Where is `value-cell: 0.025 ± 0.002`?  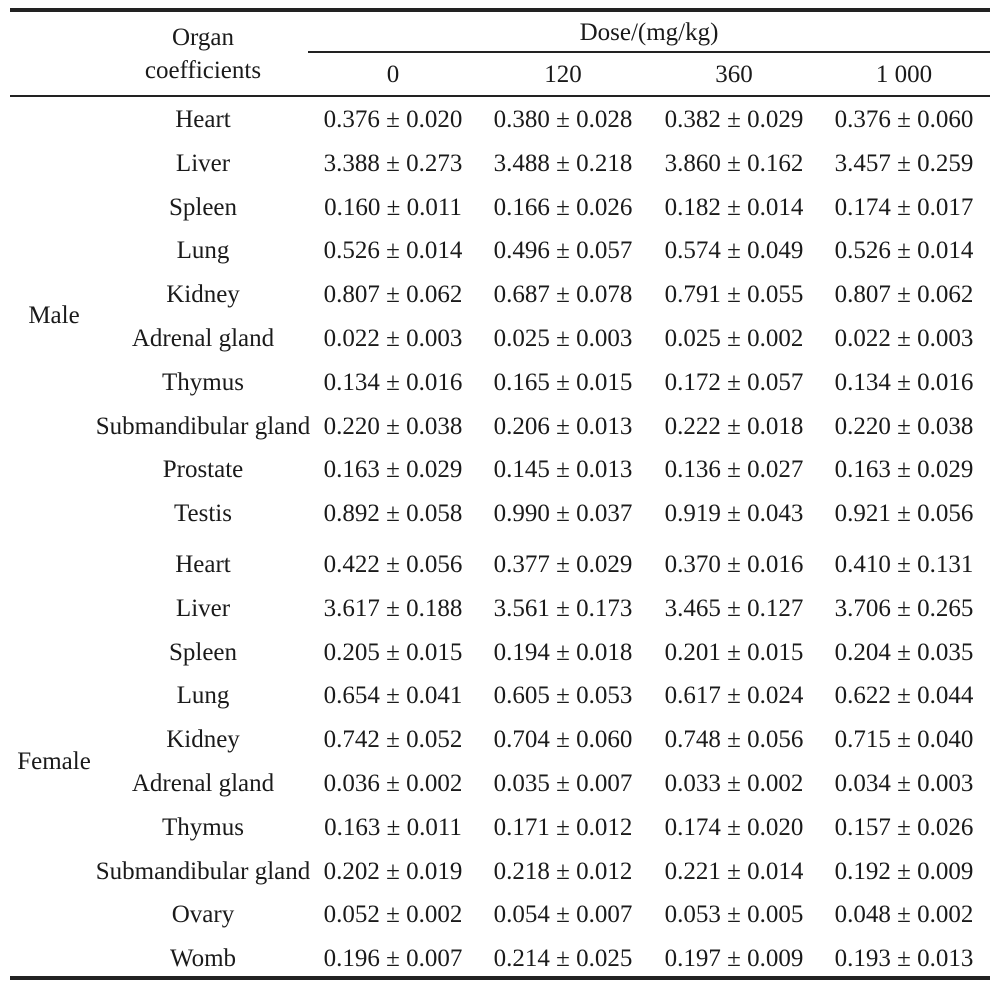 value-cell: 0.025 ± 0.002 is located at coordinates (734, 338).